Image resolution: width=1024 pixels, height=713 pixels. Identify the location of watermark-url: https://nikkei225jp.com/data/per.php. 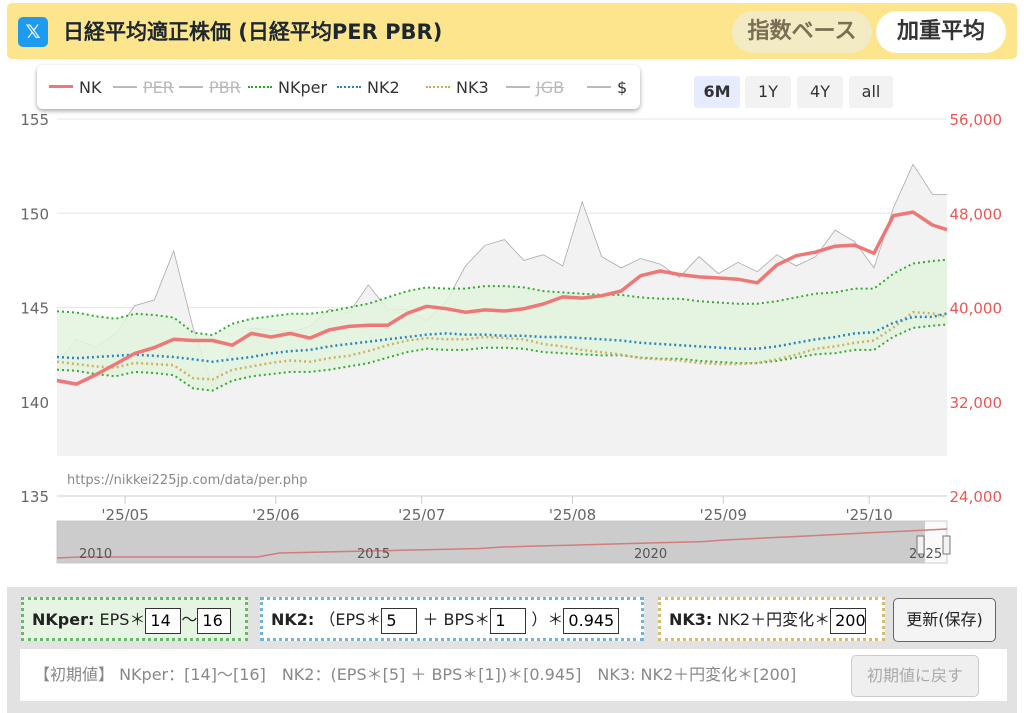
(187, 480).